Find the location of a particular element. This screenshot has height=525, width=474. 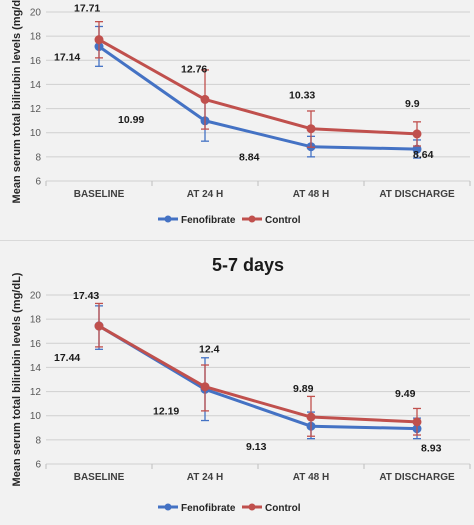

data-label: 12.19 is located at coordinates (166, 411).